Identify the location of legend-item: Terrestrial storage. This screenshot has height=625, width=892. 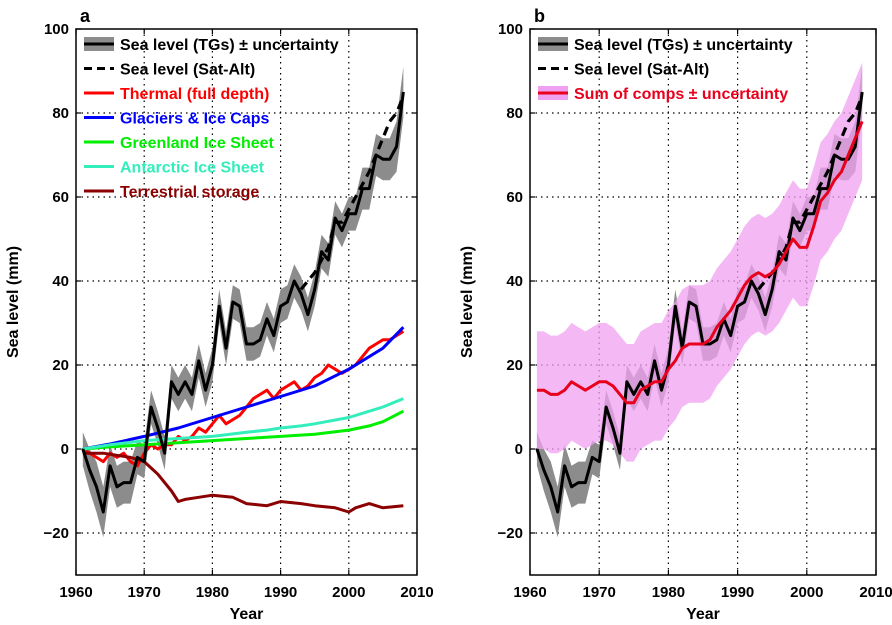
(171, 192).